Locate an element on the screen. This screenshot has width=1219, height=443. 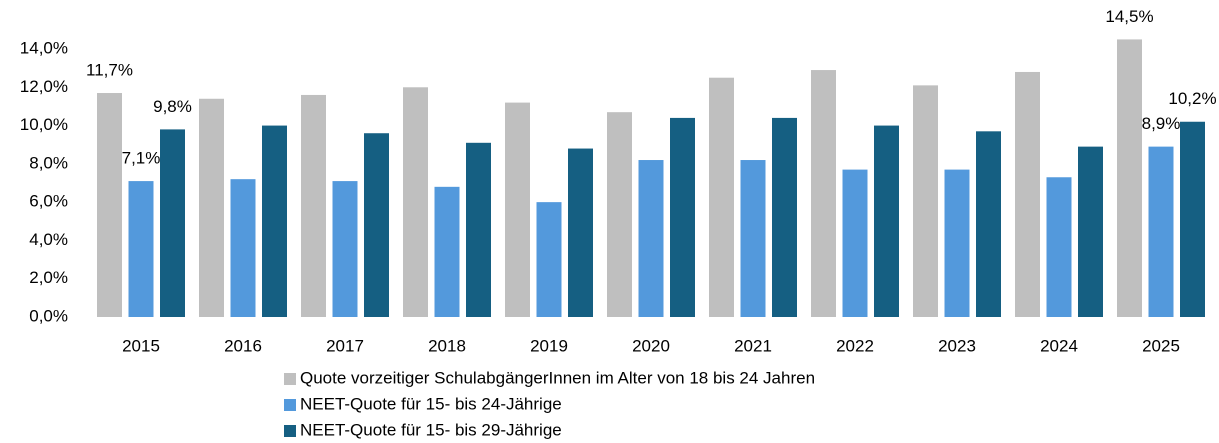
x-tick-label: 2021 is located at coordinates (753, 345).